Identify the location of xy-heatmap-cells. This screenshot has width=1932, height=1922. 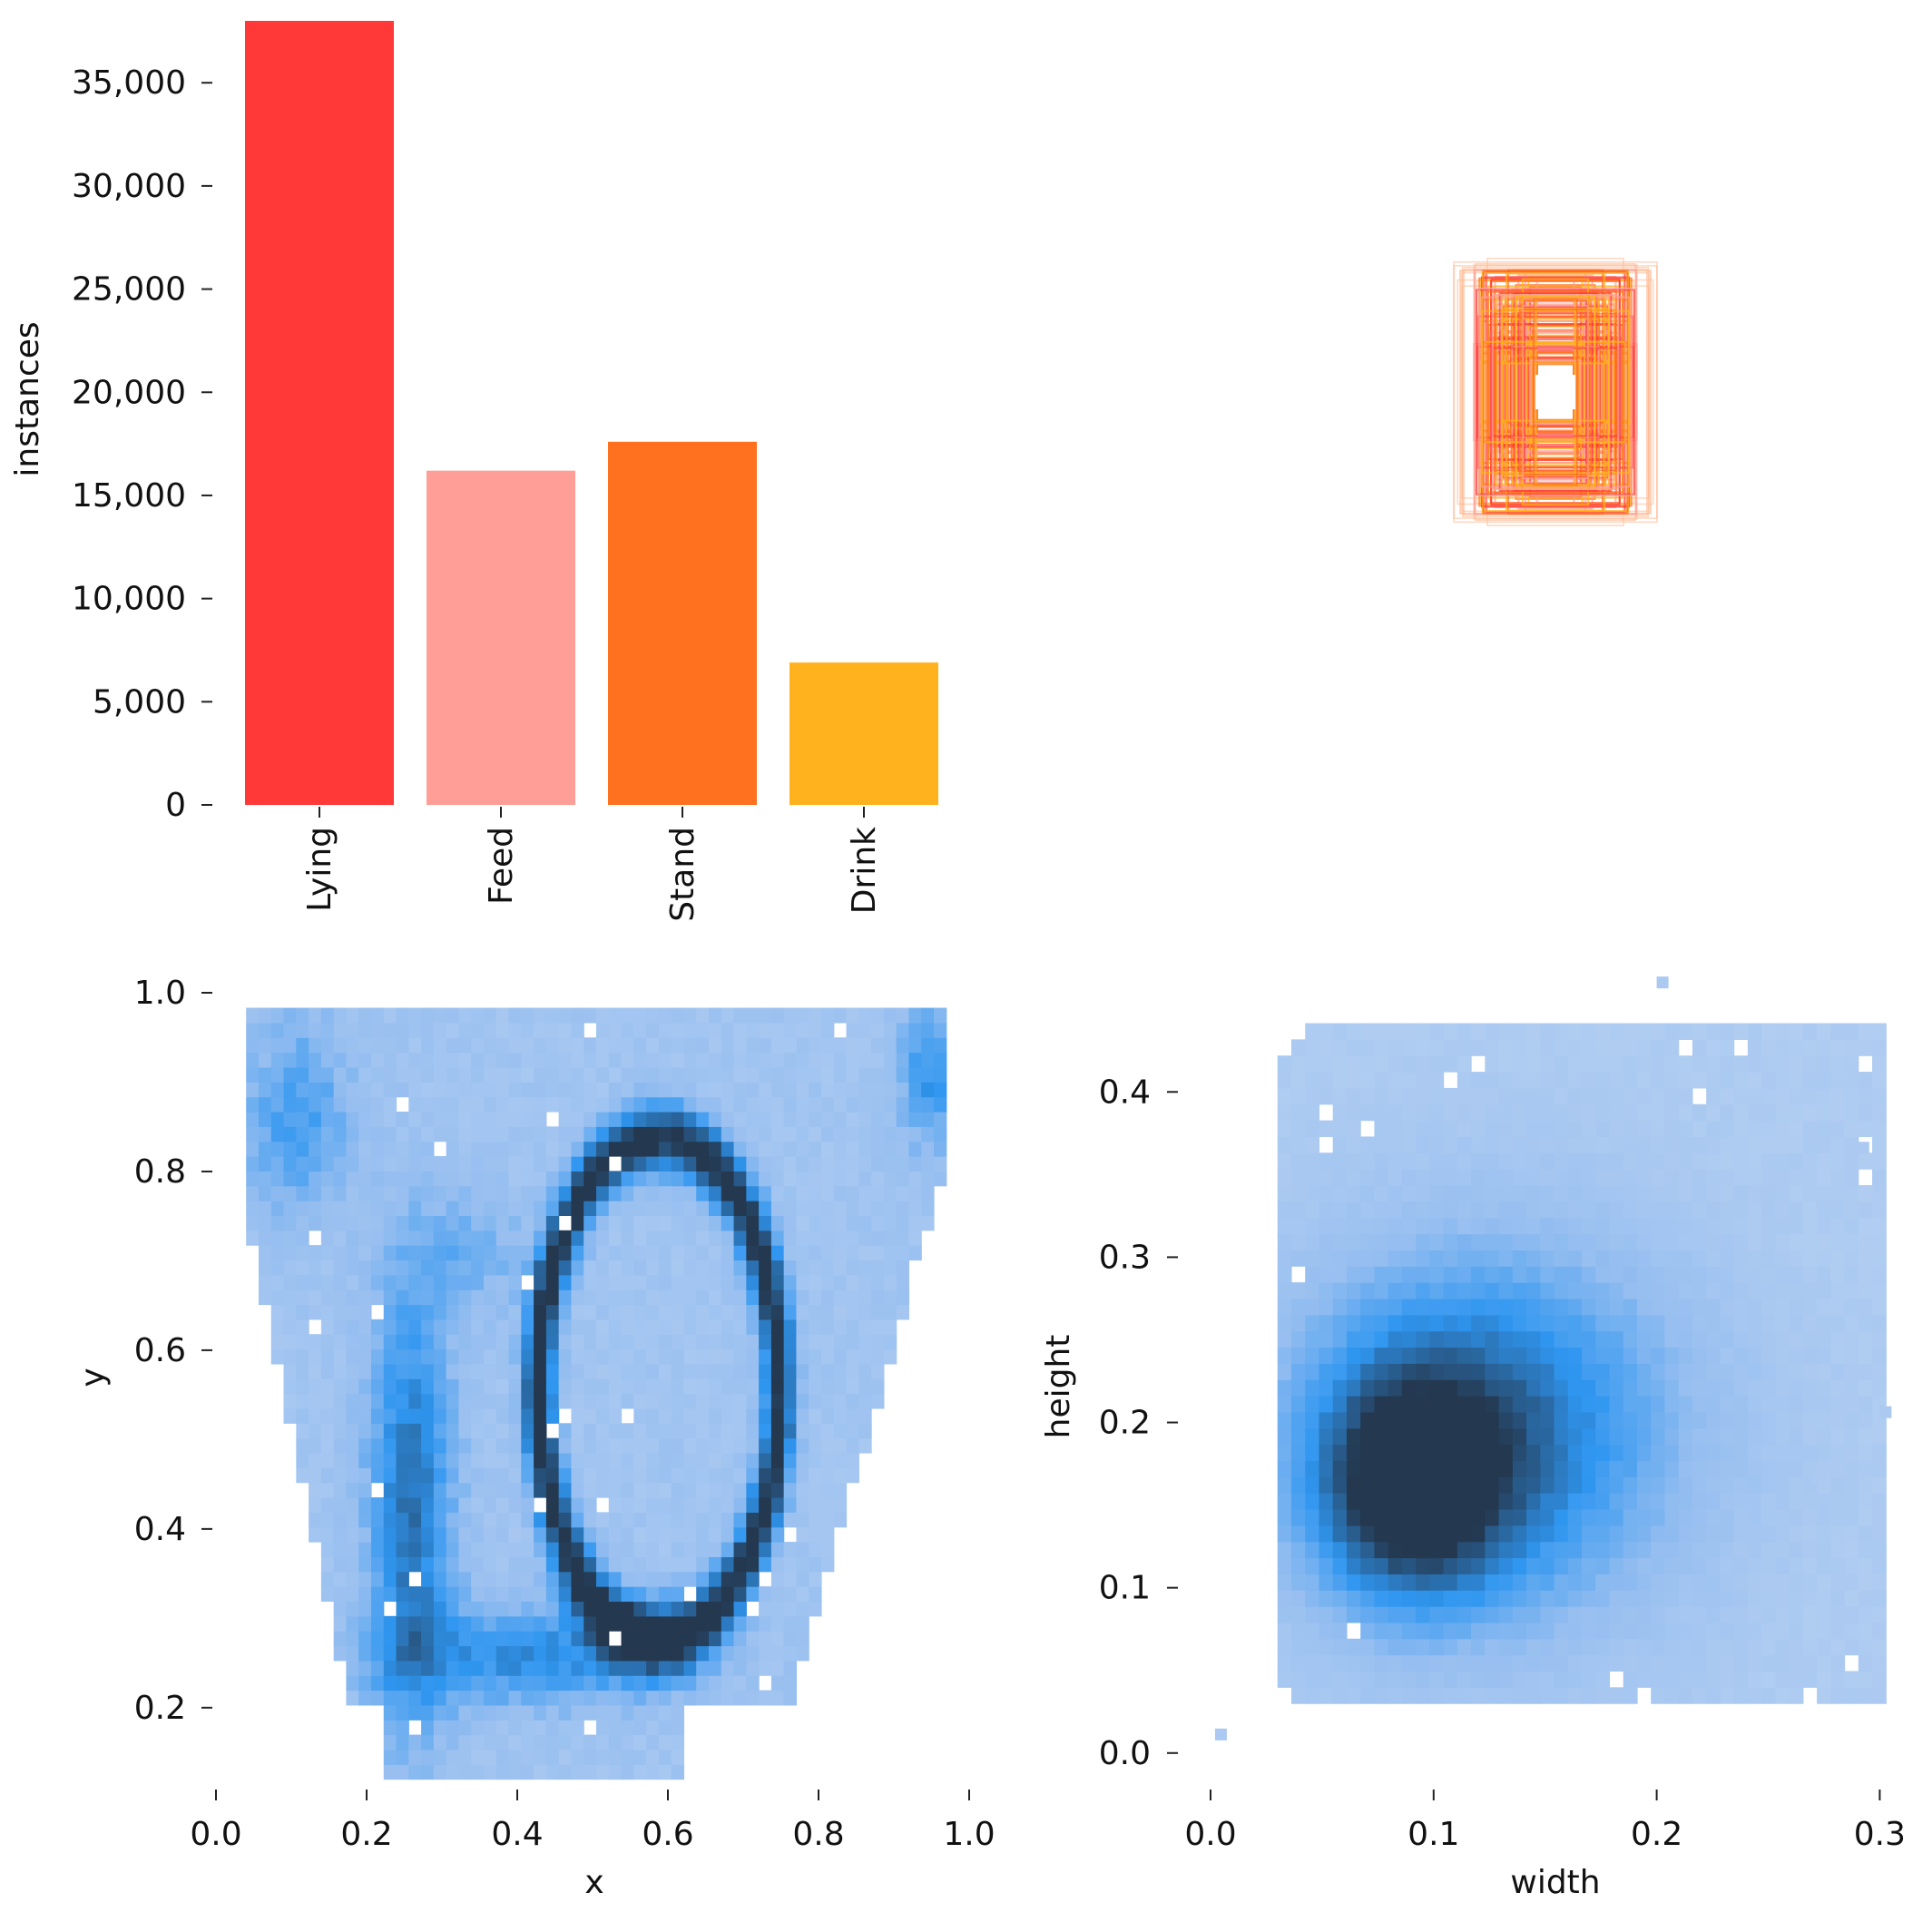
(596, 1393).